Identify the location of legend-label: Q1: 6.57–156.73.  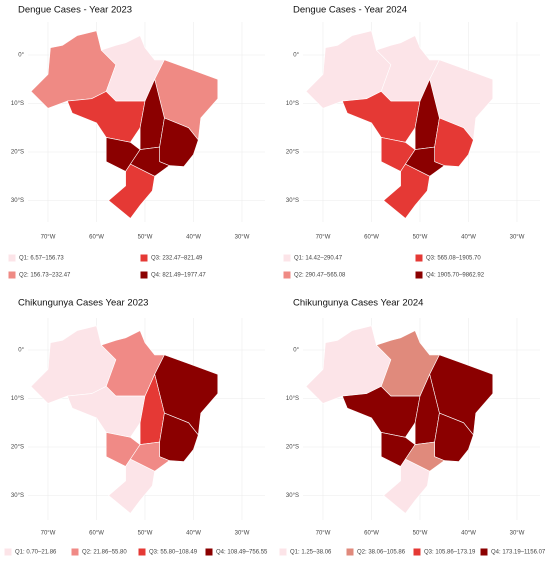
(41, 259).